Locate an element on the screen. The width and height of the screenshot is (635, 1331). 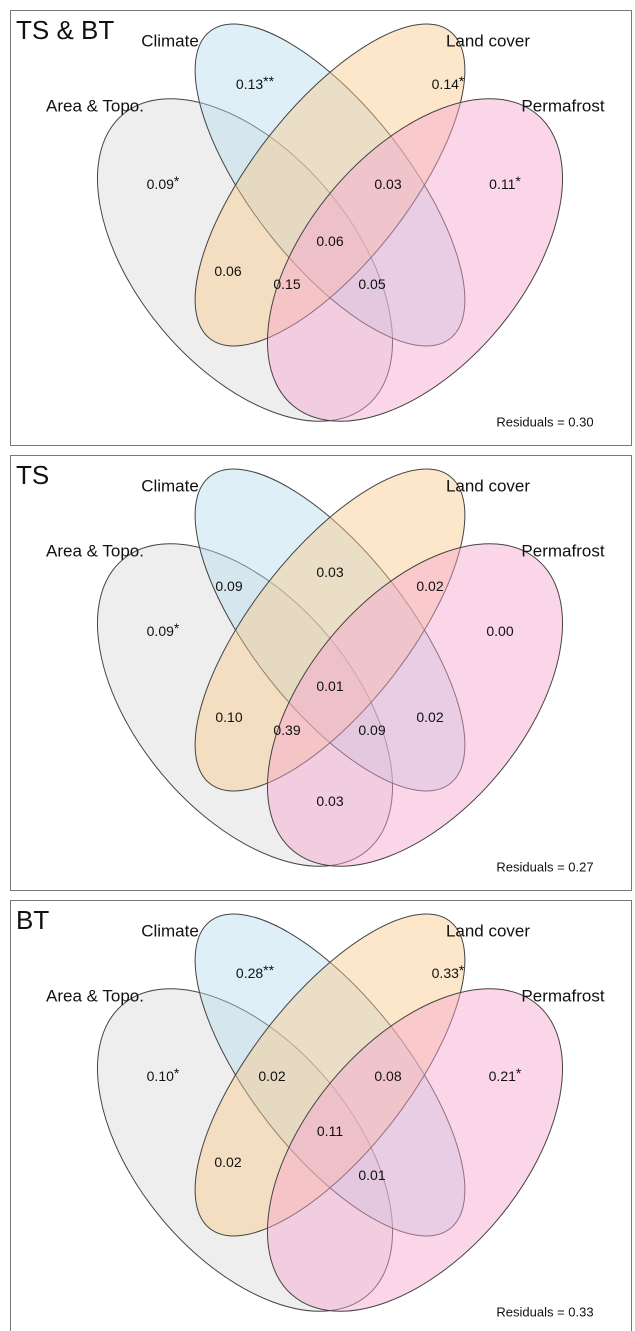
region-value: 0.11 is located at coordinates (330, 1131).